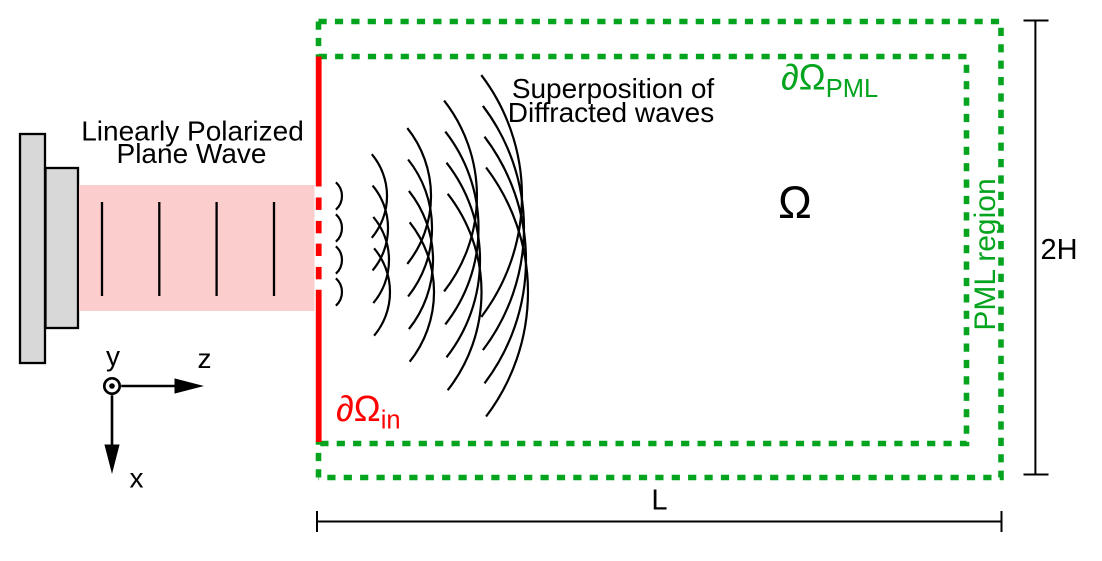 This screenshot has height=561, width=1102. I want to click on svg-text: x, so click(137, 478).